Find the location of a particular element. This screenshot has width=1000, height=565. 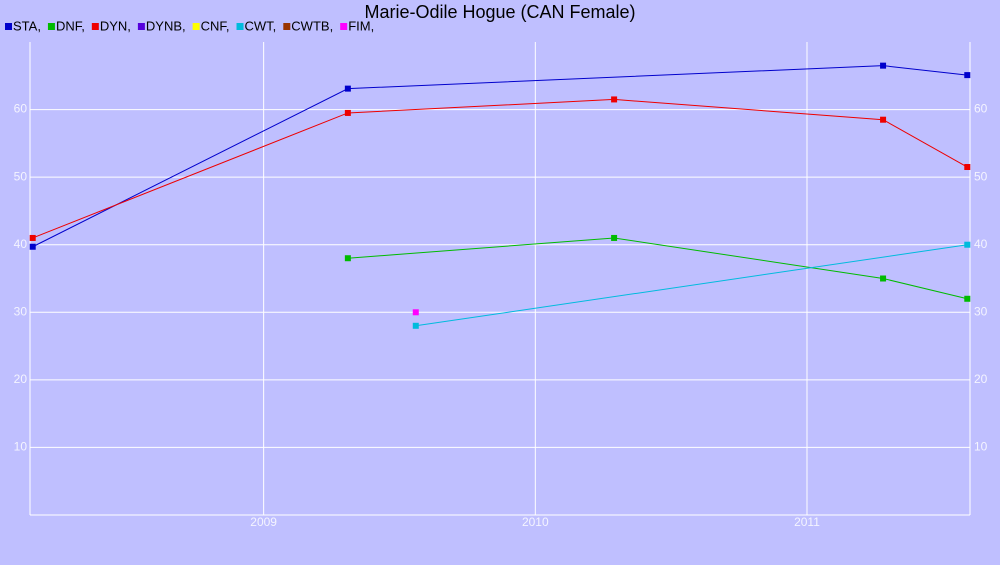

legend-label: CWTB, is located at coordinates (312, 25).